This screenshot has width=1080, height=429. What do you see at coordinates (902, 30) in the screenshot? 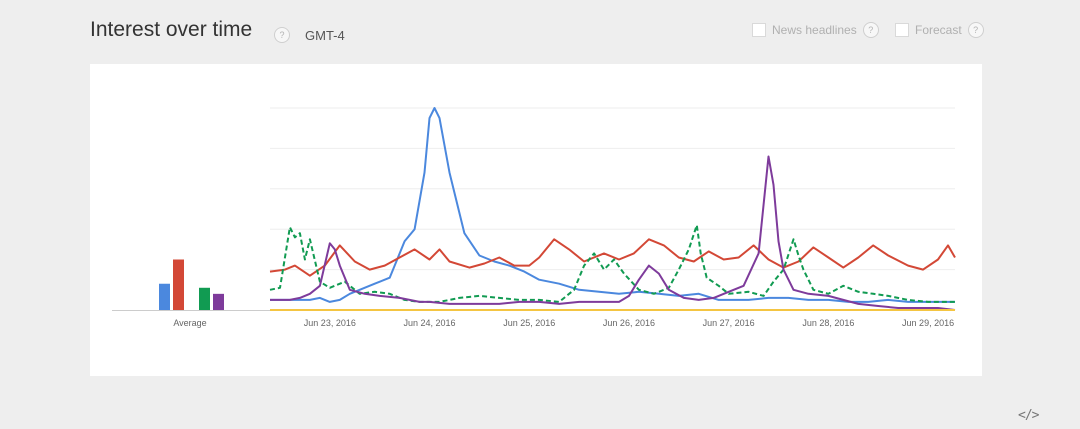
I see `forecast-checkbox` at bounding box center [902, 30].